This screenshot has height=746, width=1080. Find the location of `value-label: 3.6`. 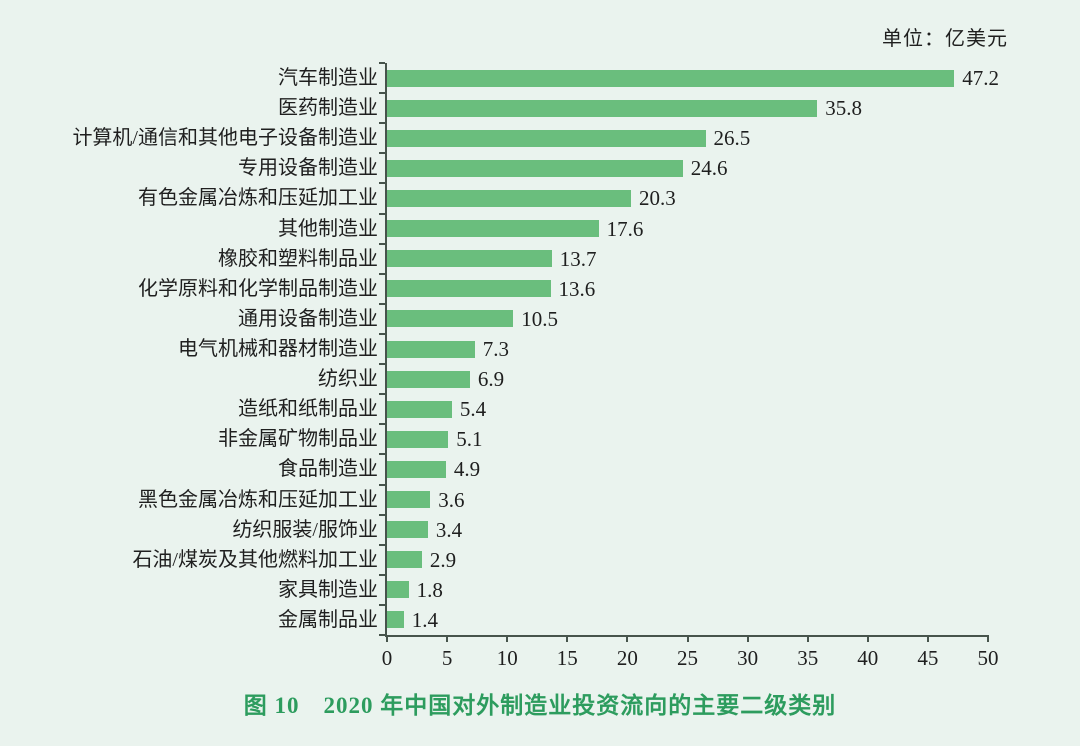

value-label: 3.6 is located at coordinates (451, 499).